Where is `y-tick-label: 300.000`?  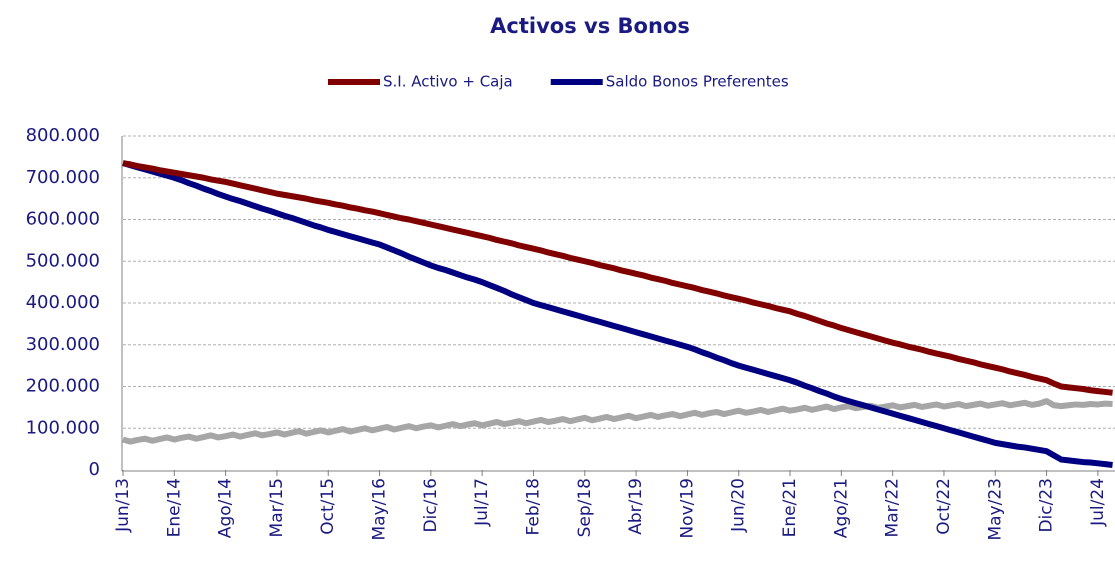 y-tick-label: 300.000 is located at coordinates (63, 344).